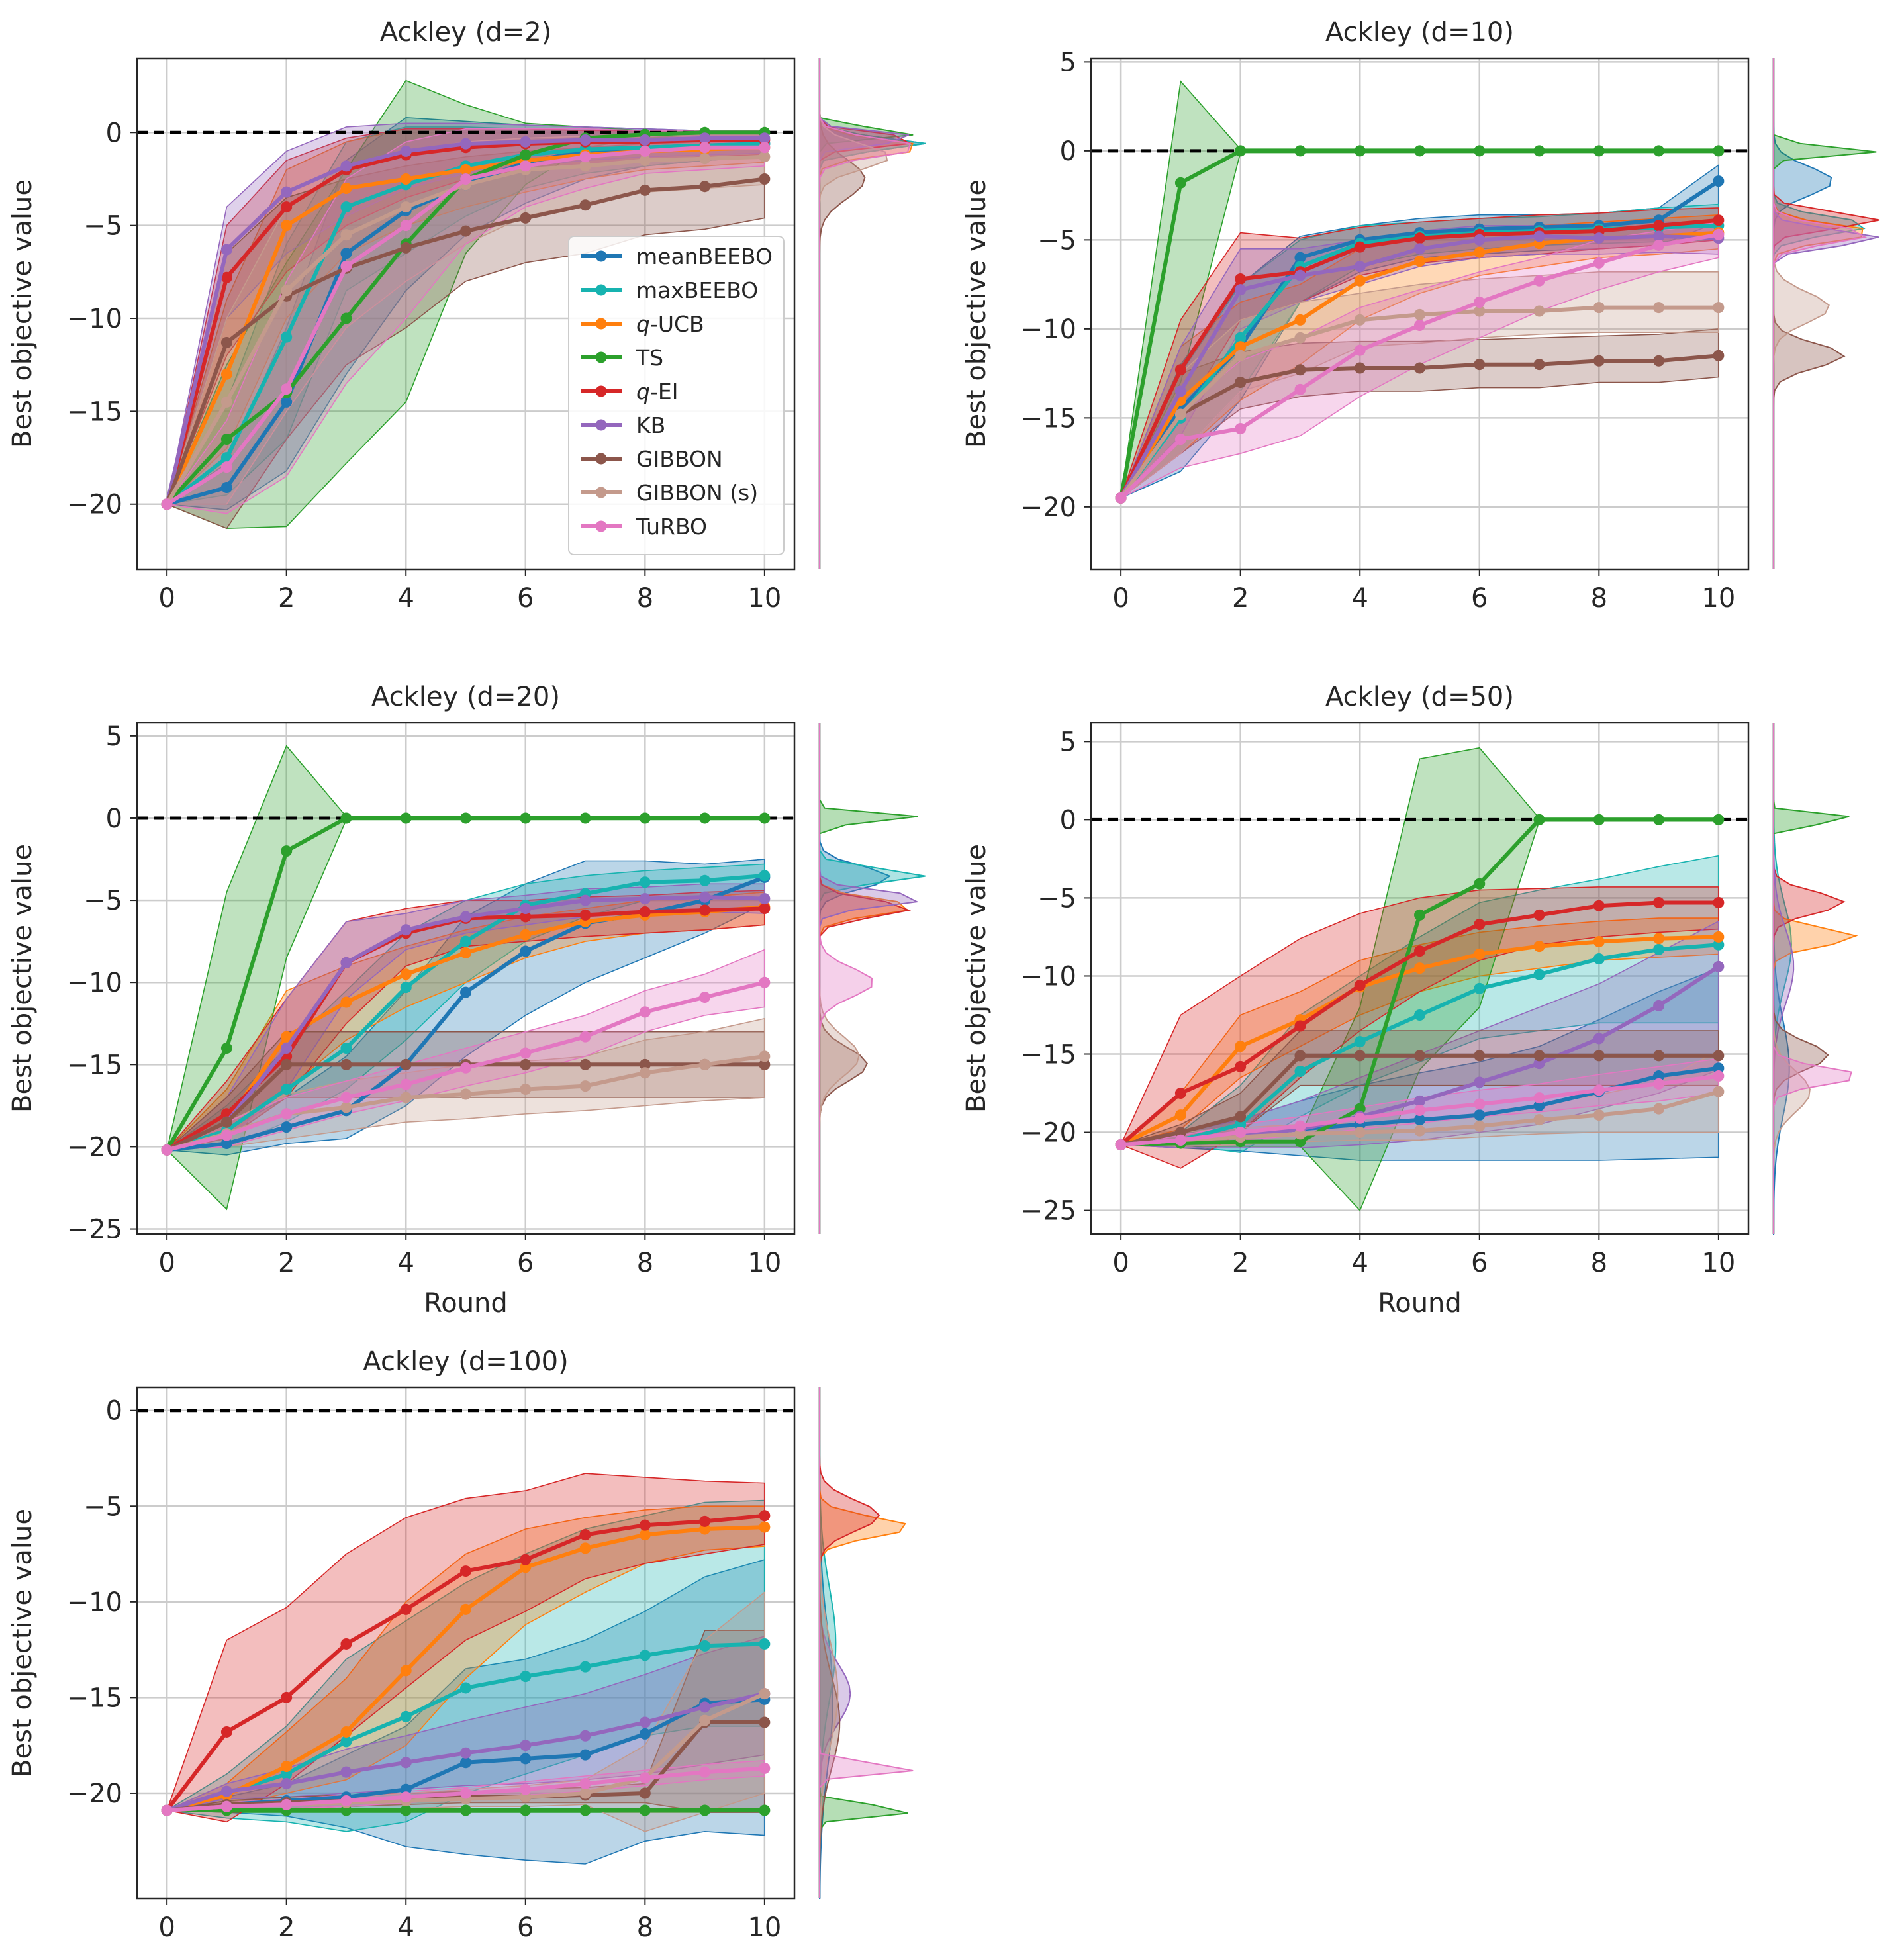 The width and height of the screenshot is (1902, 1960). I want to click on chart-title: Ackley (d=50), so click(1419, 697).